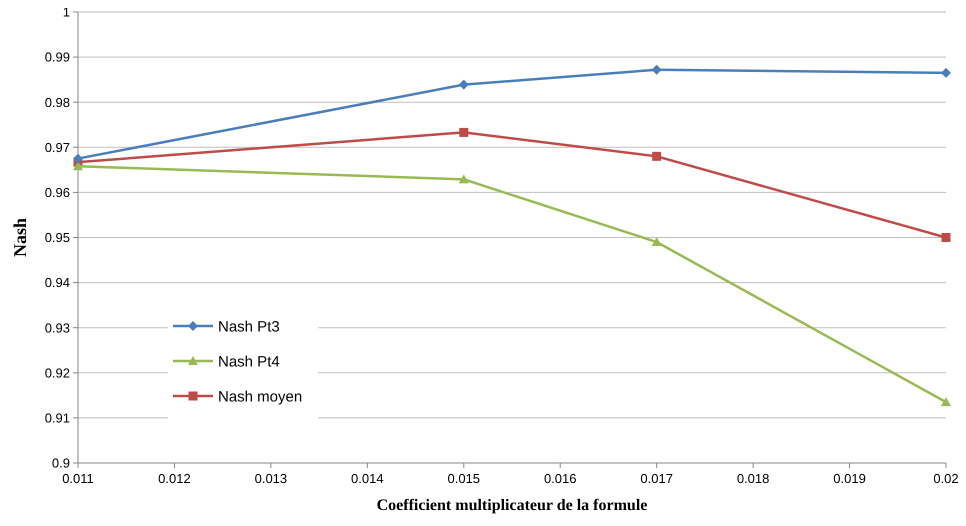 This screenshot has height=526, width=966. Describe the element at coordinates (57, 418) in the screenshot. I see `y-tick-label: 0.91` at that location.